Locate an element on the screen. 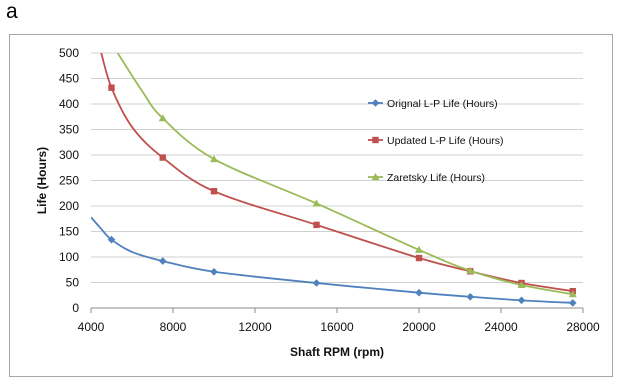 The height and width of the screenshot is (383, 619). x-tick-label: 20000 is located at coordinates (419, 327).